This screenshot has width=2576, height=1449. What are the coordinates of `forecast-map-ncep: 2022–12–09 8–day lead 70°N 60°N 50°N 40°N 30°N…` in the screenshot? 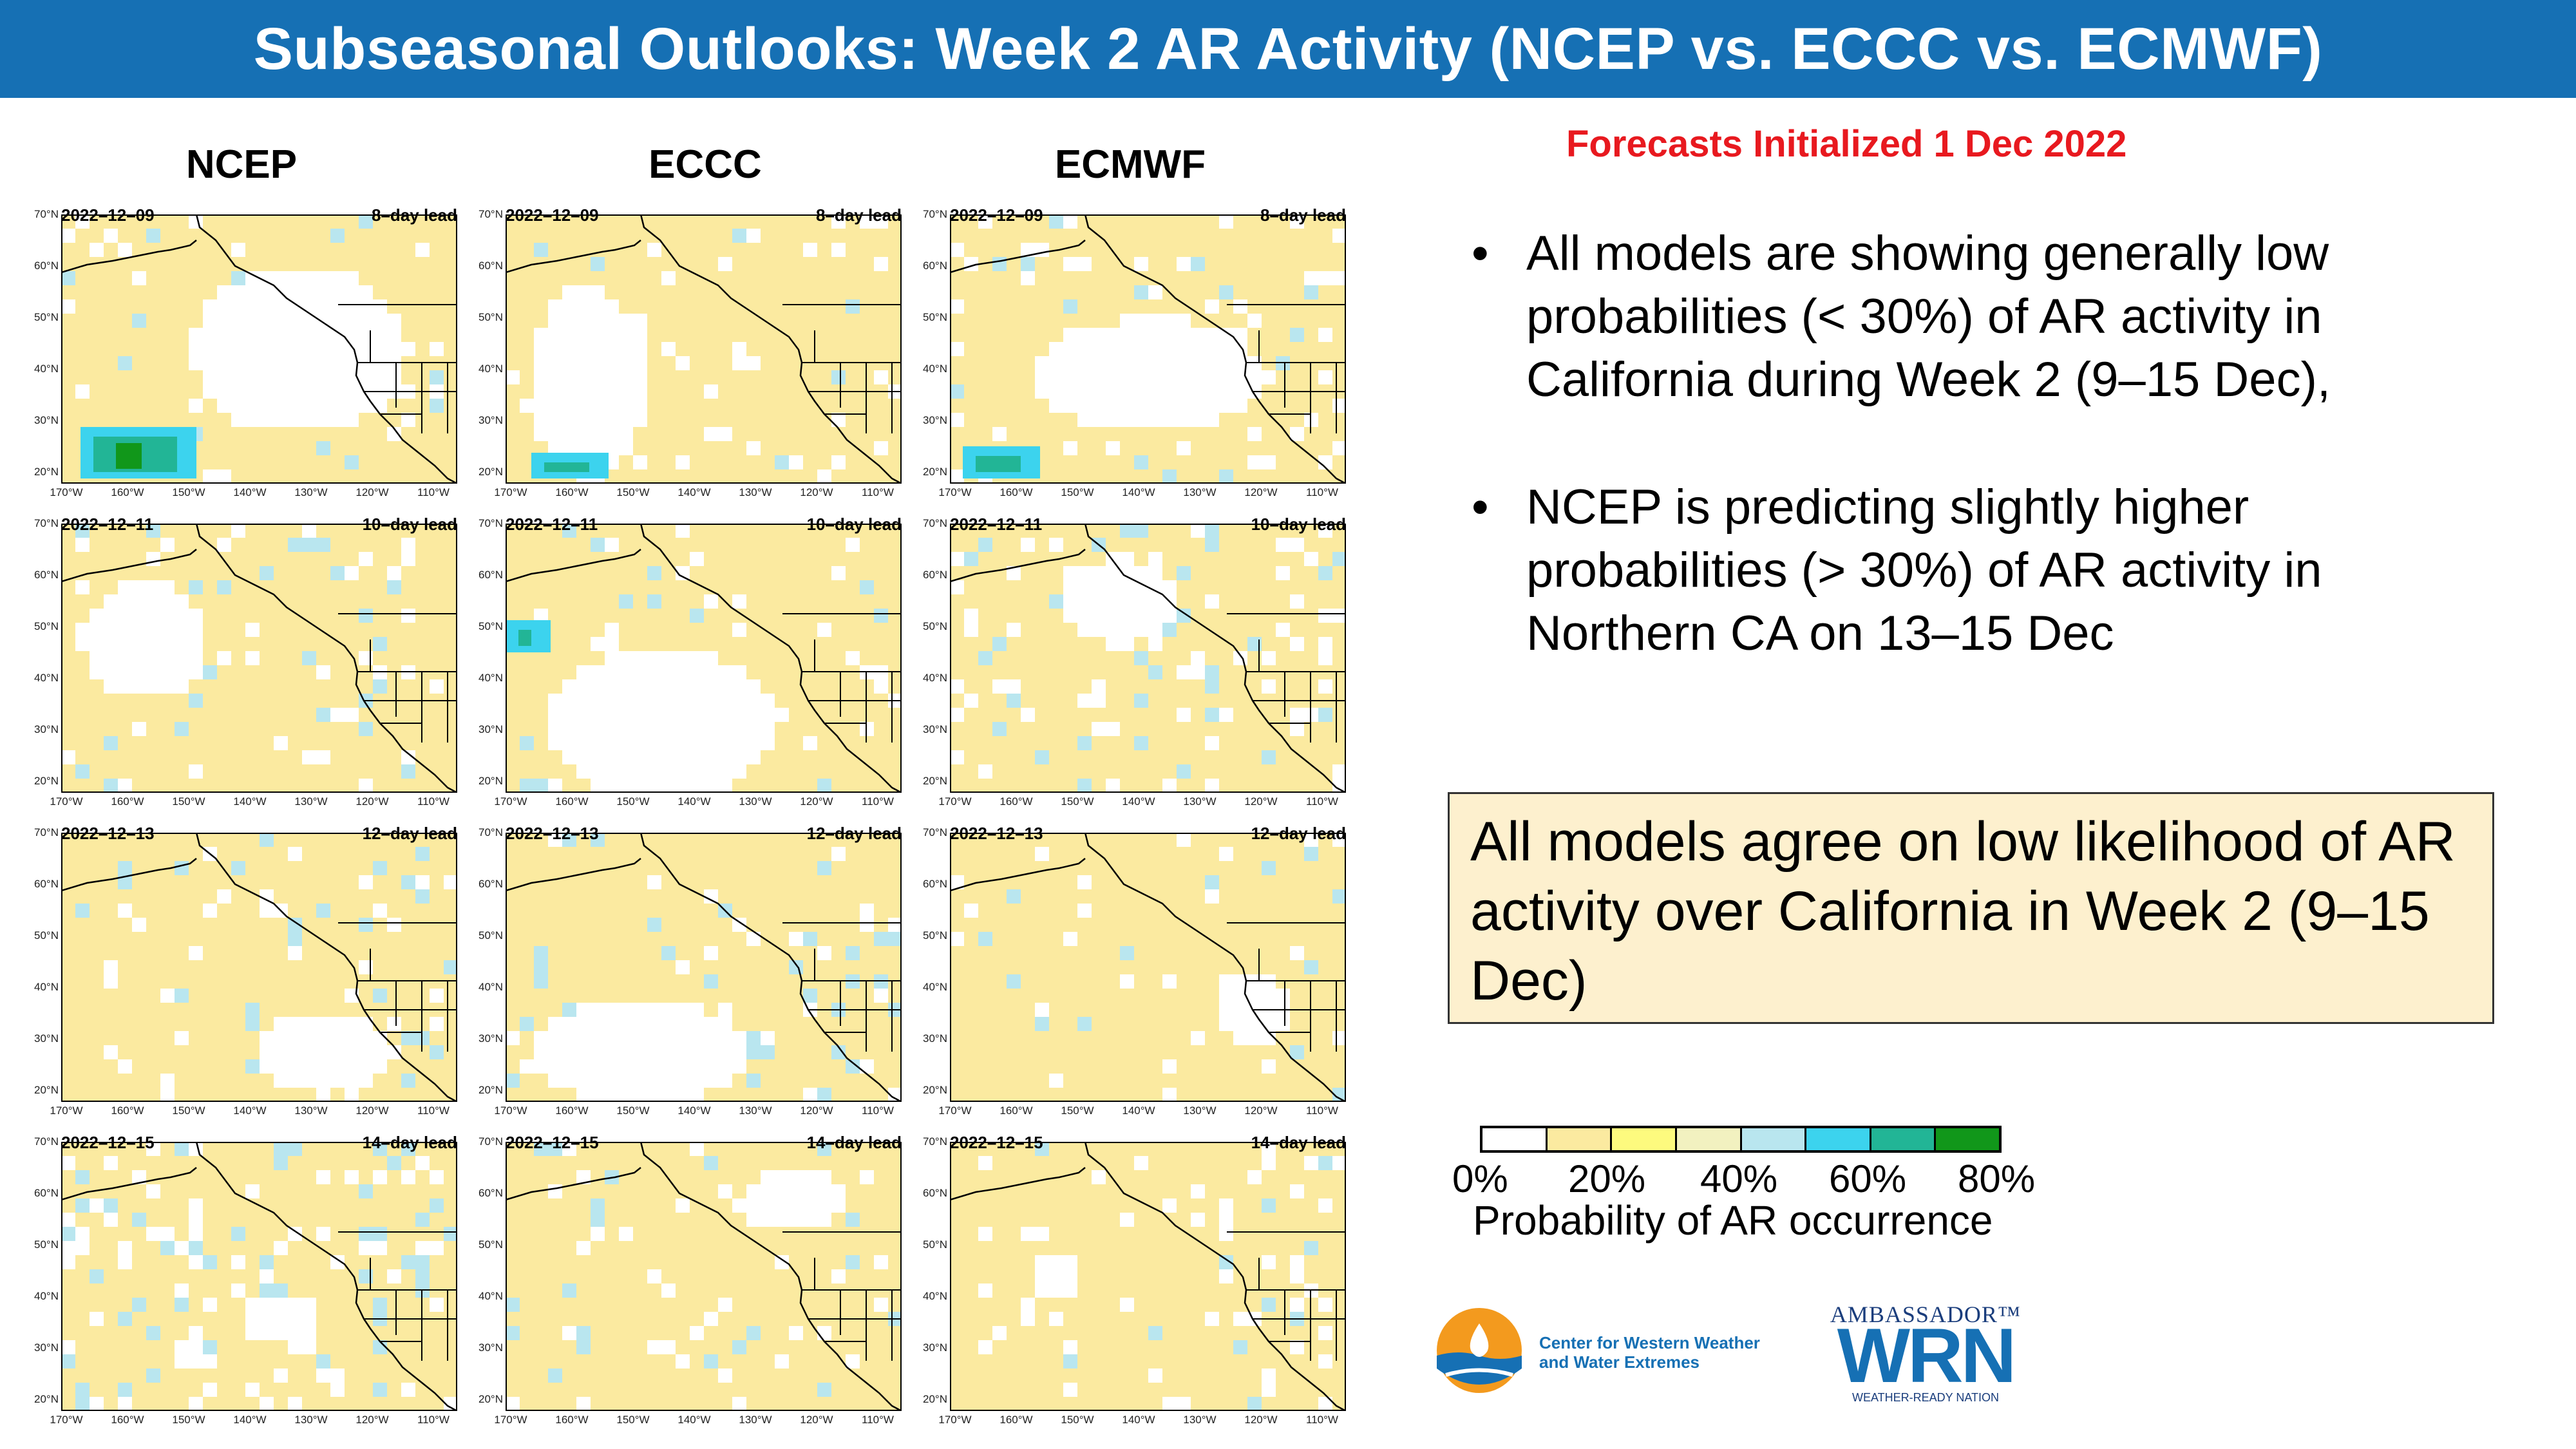 It's located at (246, 351).